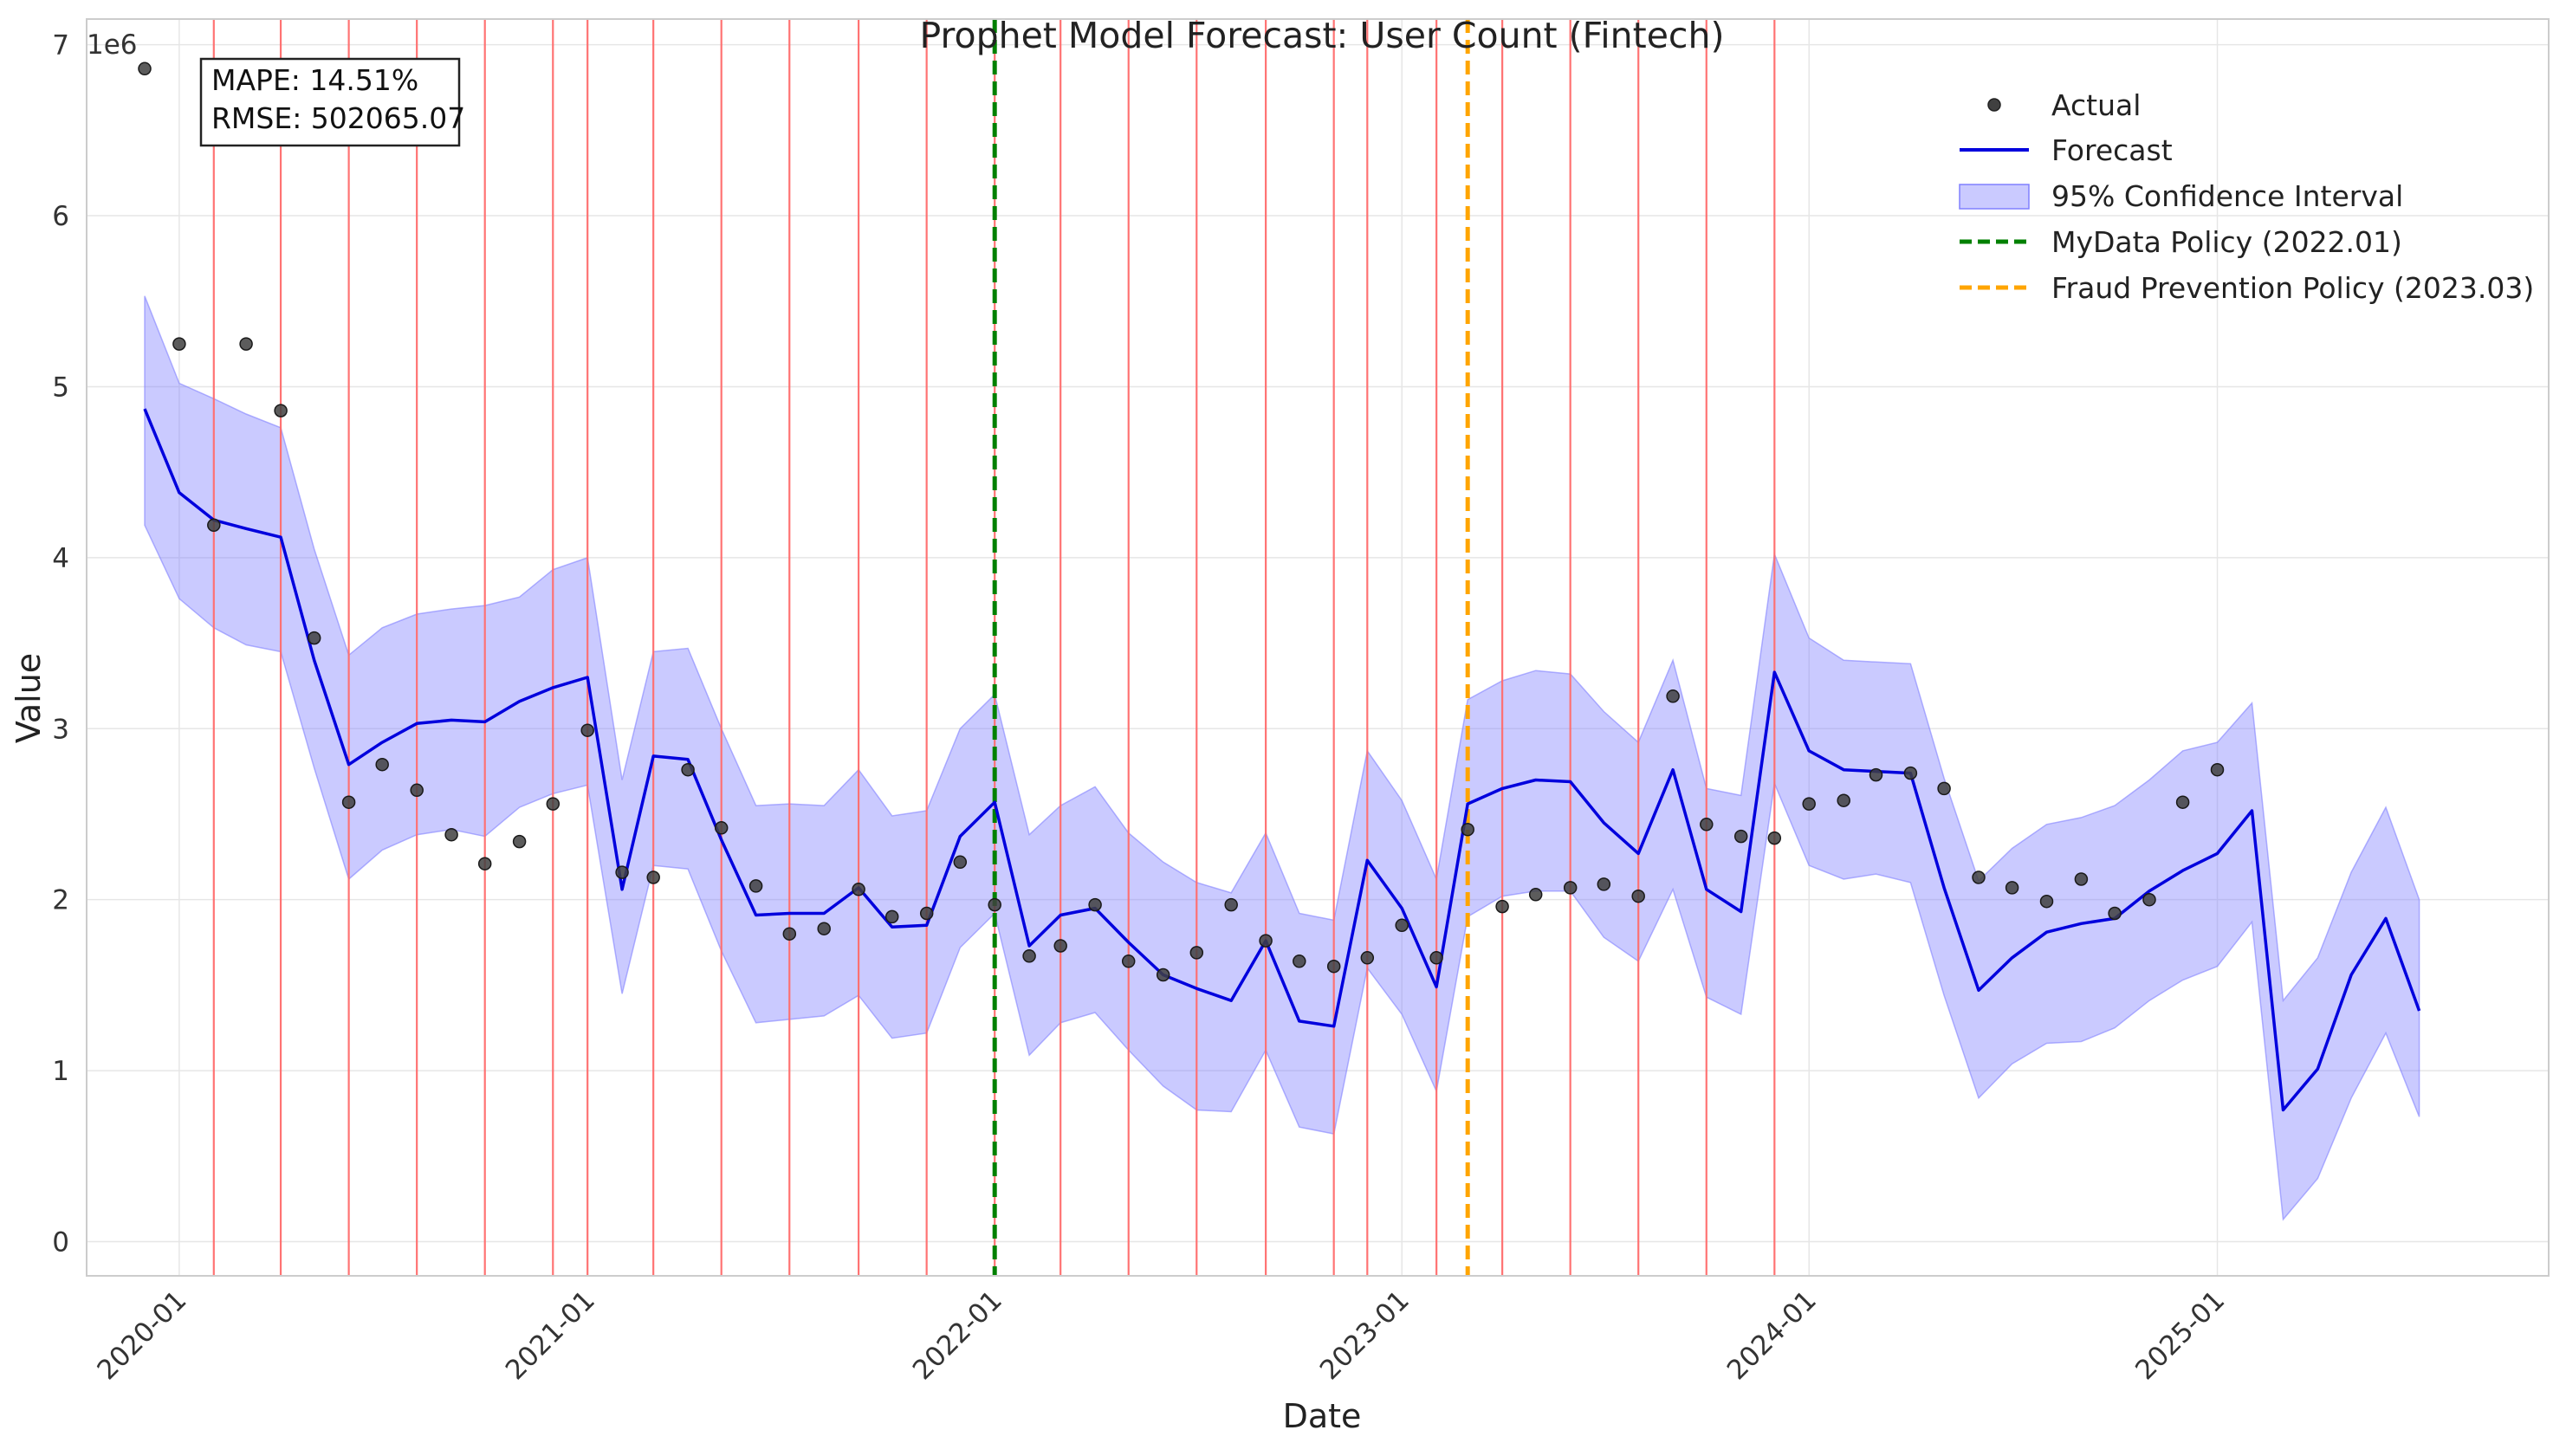 Image resolution: width=2566 pixels, height=1456 pixels. Describe the element at coordinates (2064, 105) in the screenshot. I see `legend-item-actual: Actual` at that location.